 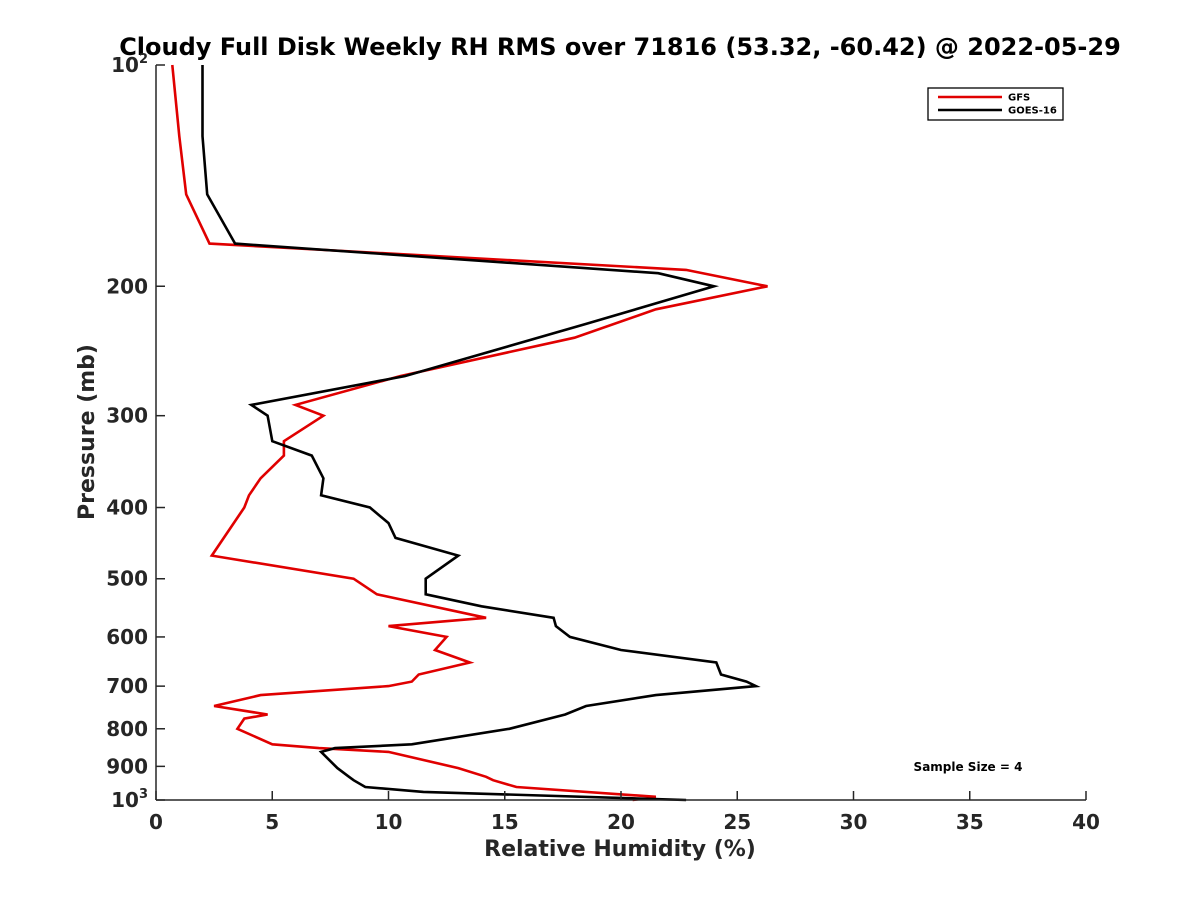 I want to click on x-tick-label: 35, so click(x=970, y=822).